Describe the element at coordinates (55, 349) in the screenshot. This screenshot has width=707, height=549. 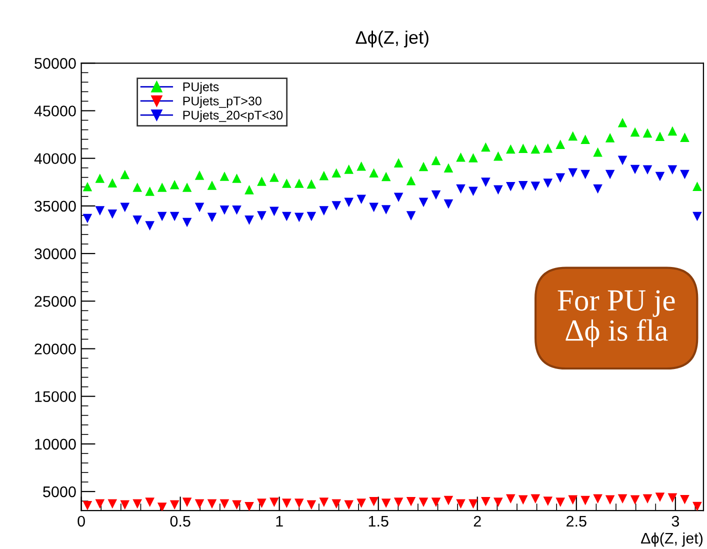
I see `y-tick-label: 20000` at that location.